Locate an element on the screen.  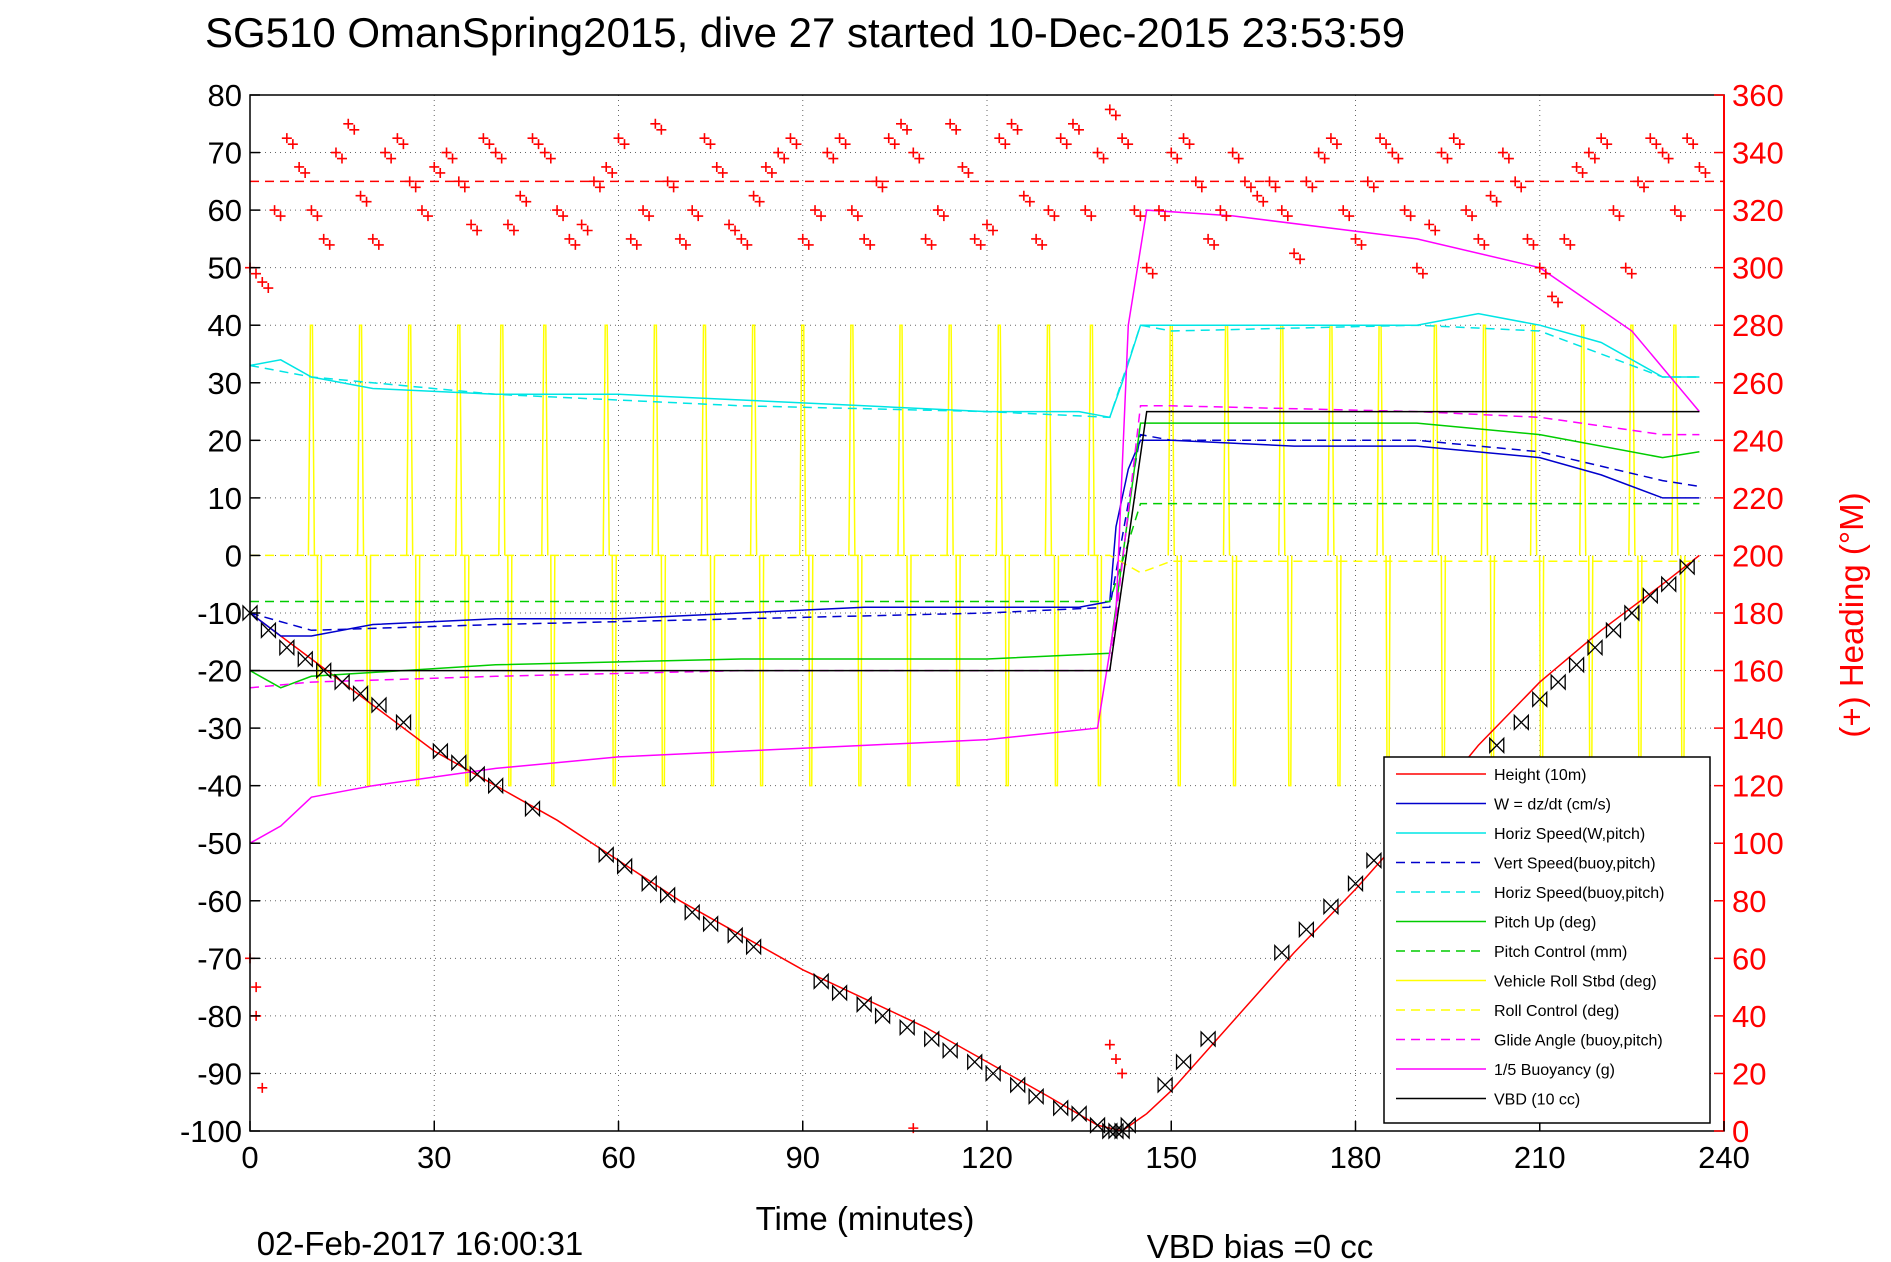
x-tick-label: 150 is located at coordinates (1171, 1157).